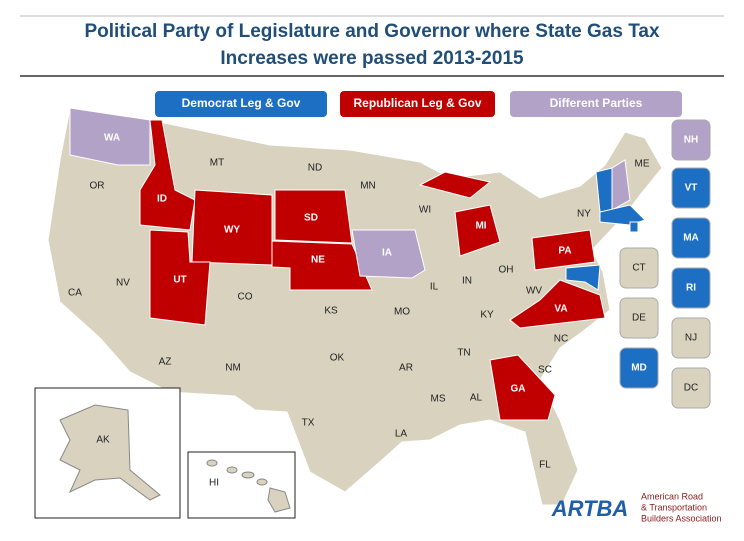  I want to click on state-label: MS, so click(438, 399).